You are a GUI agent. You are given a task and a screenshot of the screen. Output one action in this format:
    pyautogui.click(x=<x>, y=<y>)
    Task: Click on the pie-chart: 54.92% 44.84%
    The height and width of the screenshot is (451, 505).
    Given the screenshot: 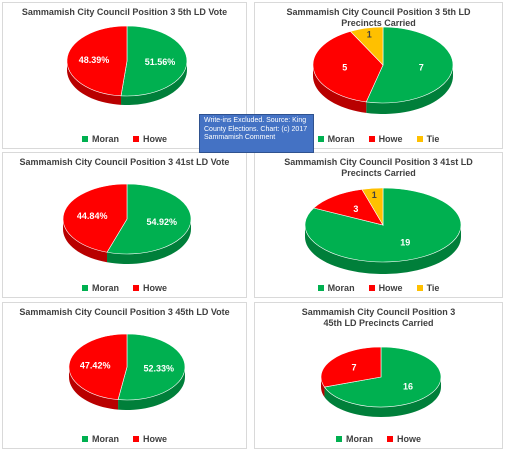 What is the action you would take?
    pyautogui.click(x=127, y=223)
    